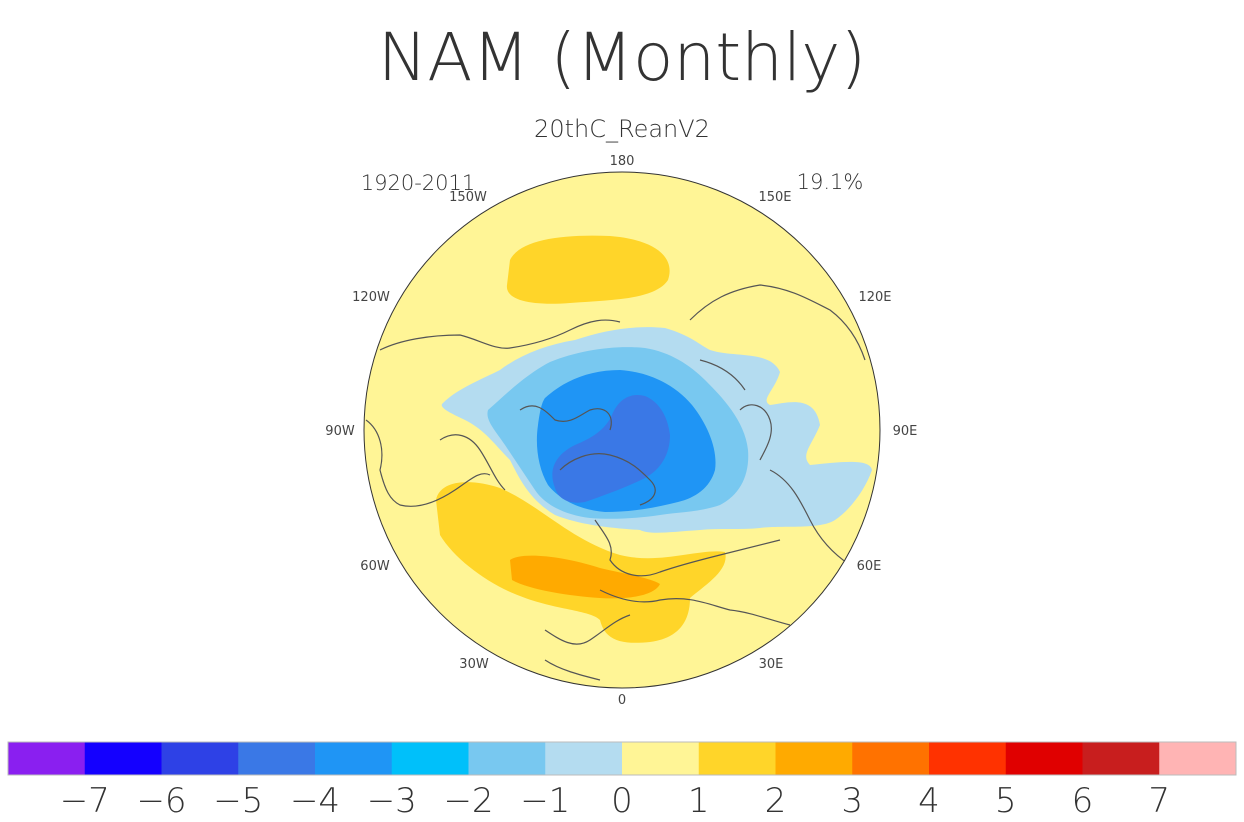 This screenshot has width=1244, height=822. I want to click on colorbar-tick-label: −6, so click(161, 801).